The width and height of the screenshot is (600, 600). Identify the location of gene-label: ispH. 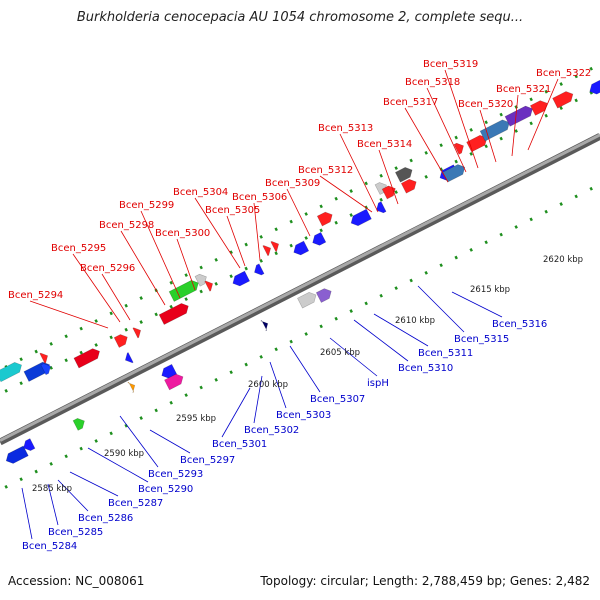
(378, 383).